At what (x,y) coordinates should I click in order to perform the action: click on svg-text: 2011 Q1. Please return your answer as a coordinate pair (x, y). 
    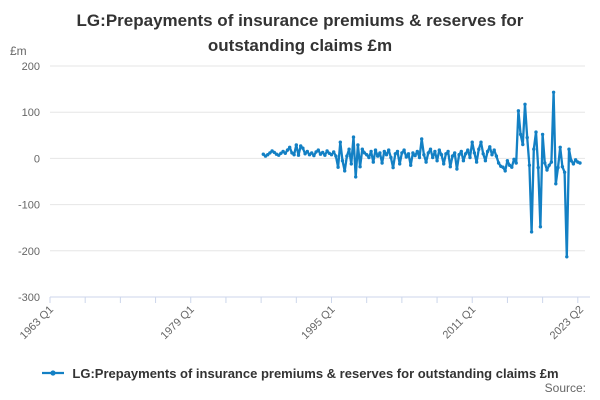
    Looking at the image, I should click on (460, 323).